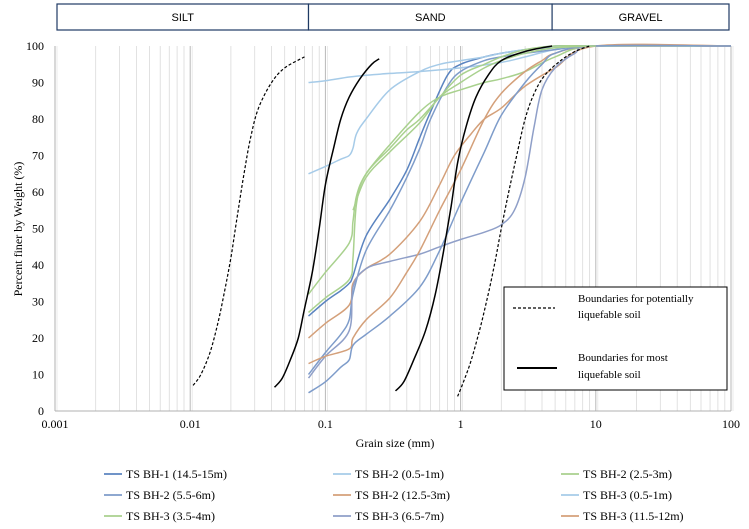 This screenshot has height=529, width=749. What do you see at coordinates (325, 424) in the screenshot?
I see `x-tick-label: 0.1` at bounding box center [325, 424].